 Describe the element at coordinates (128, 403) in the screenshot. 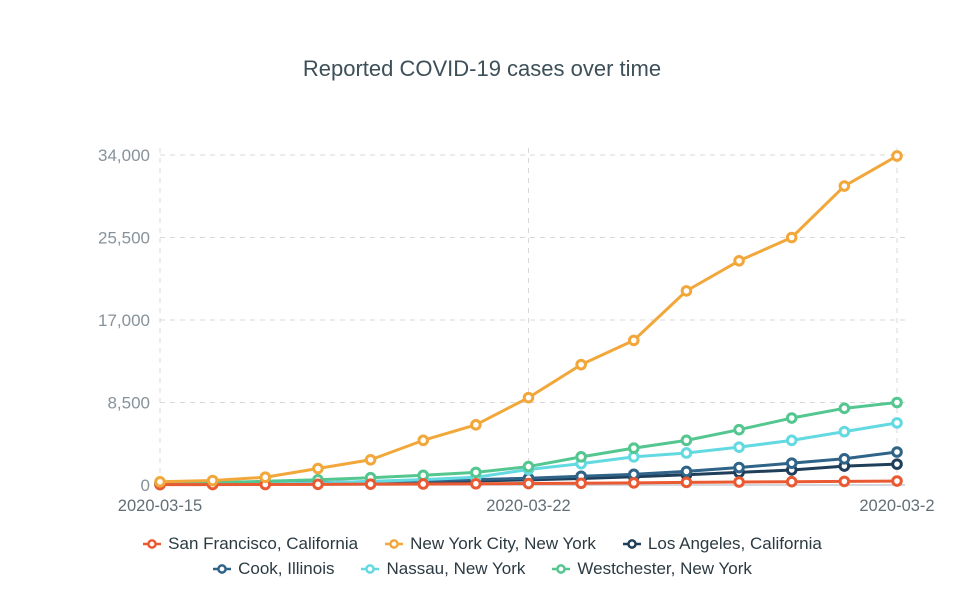

I see `y-tick-label: 8,500` at that location.